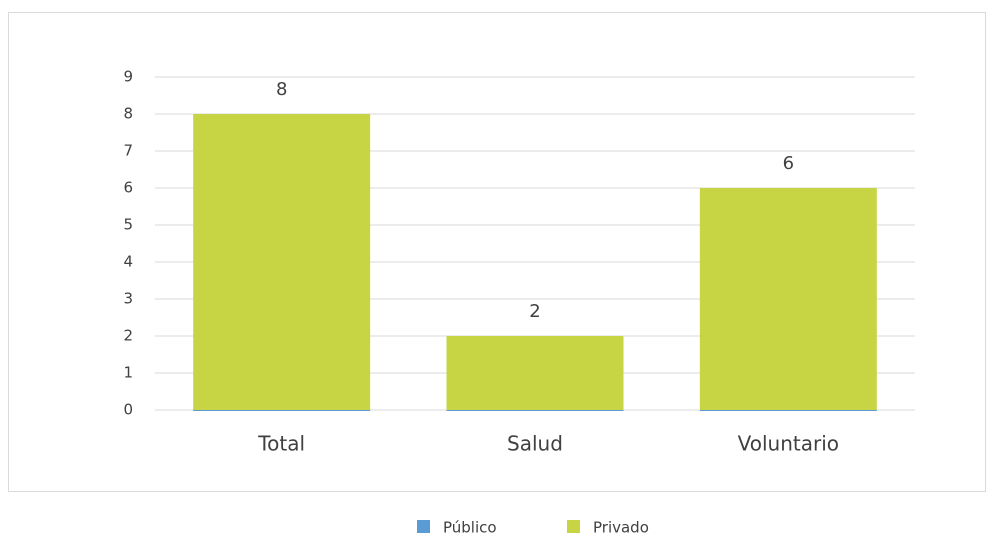 The width and height of the screenshot is (986, 535). Describe the element at coordinates (128, 114) in the screenshot. I see `y-tick-label: 8` at that location.